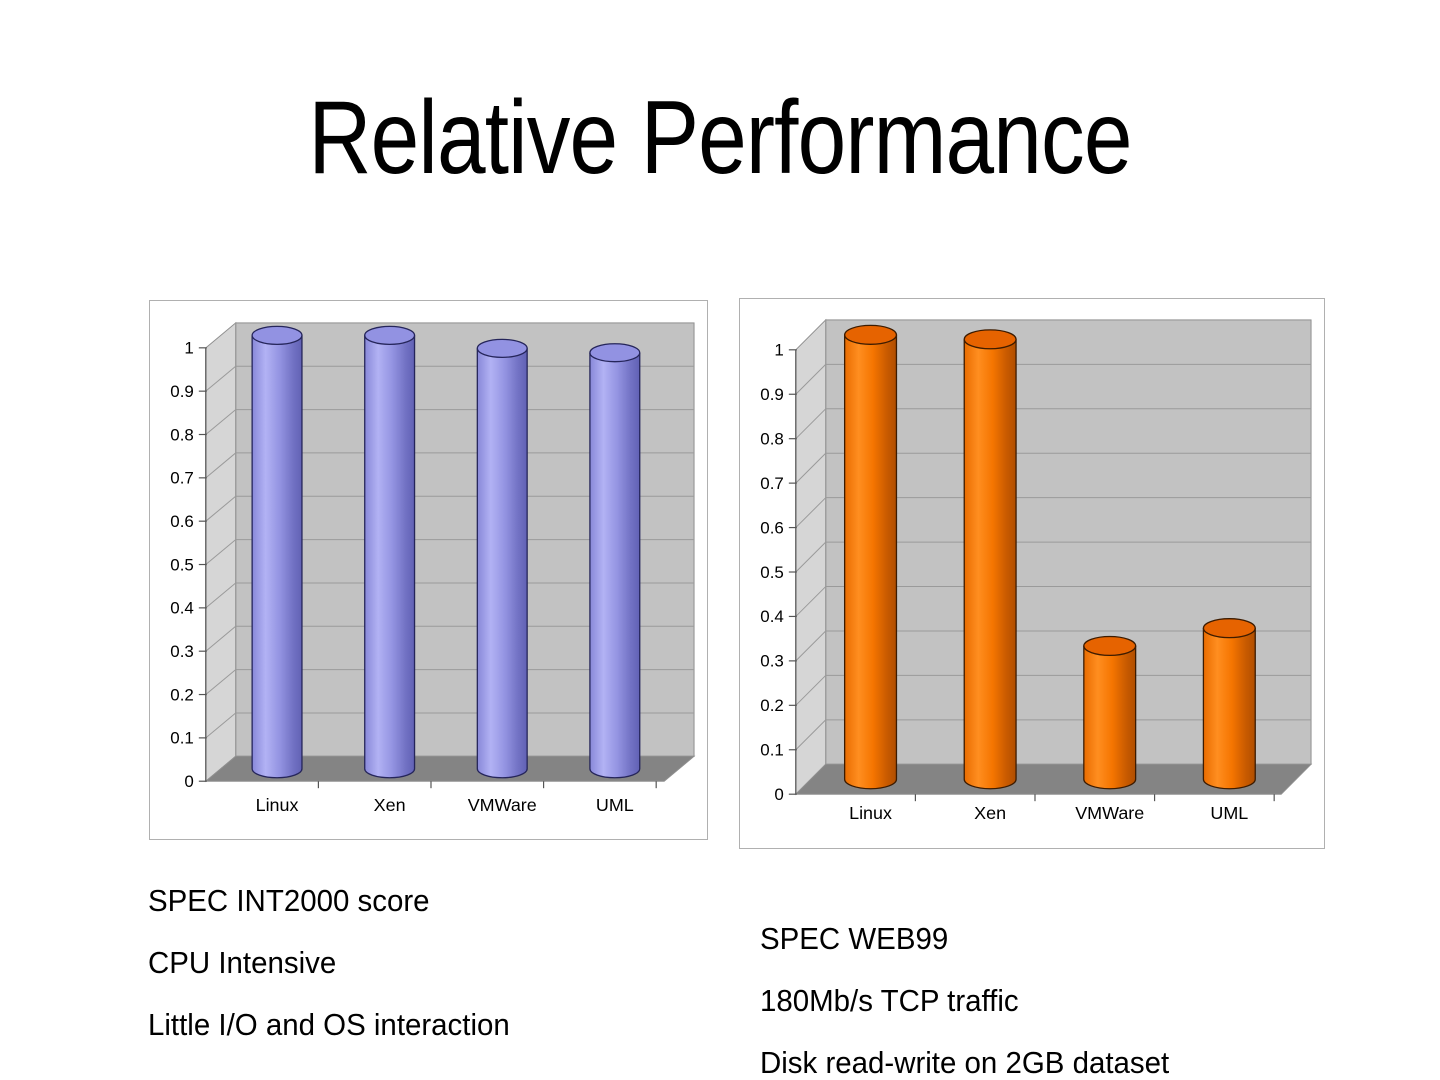  Describe the element at coordinates (854, 938) in the screenshot. I see `caption-line: SPEC WEB99` at that location.